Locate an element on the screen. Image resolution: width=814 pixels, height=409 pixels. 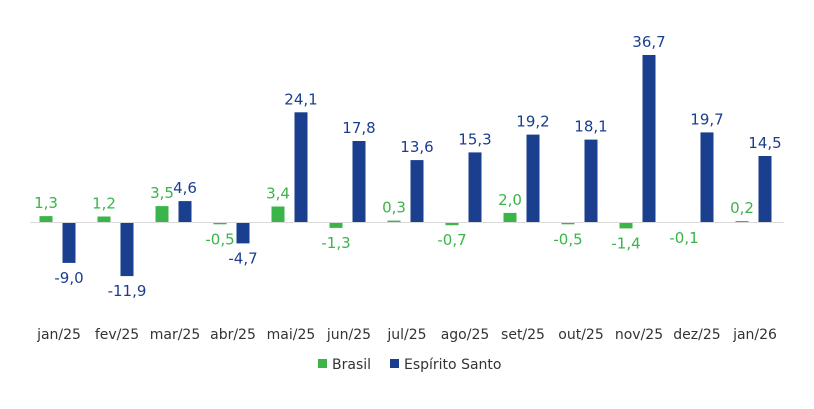
x-tick-label: mai/25 is located at coordinates (291, 335).